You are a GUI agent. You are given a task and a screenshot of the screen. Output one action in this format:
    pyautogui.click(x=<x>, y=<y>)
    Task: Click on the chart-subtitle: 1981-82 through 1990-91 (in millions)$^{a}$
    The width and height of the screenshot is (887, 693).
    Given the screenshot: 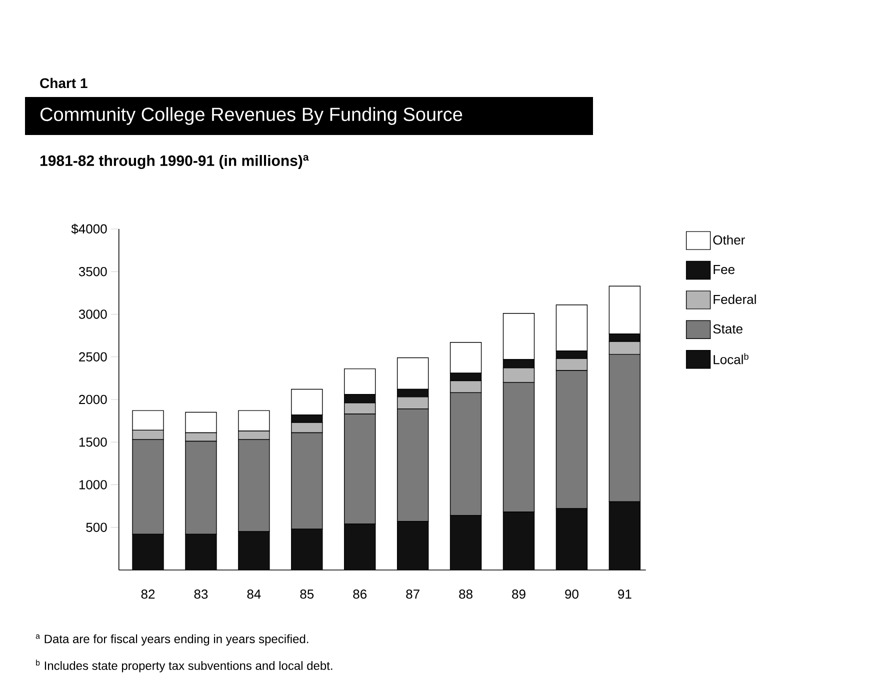 What is the action you would take?
    pyautogui.click(x=174, y=162)
    